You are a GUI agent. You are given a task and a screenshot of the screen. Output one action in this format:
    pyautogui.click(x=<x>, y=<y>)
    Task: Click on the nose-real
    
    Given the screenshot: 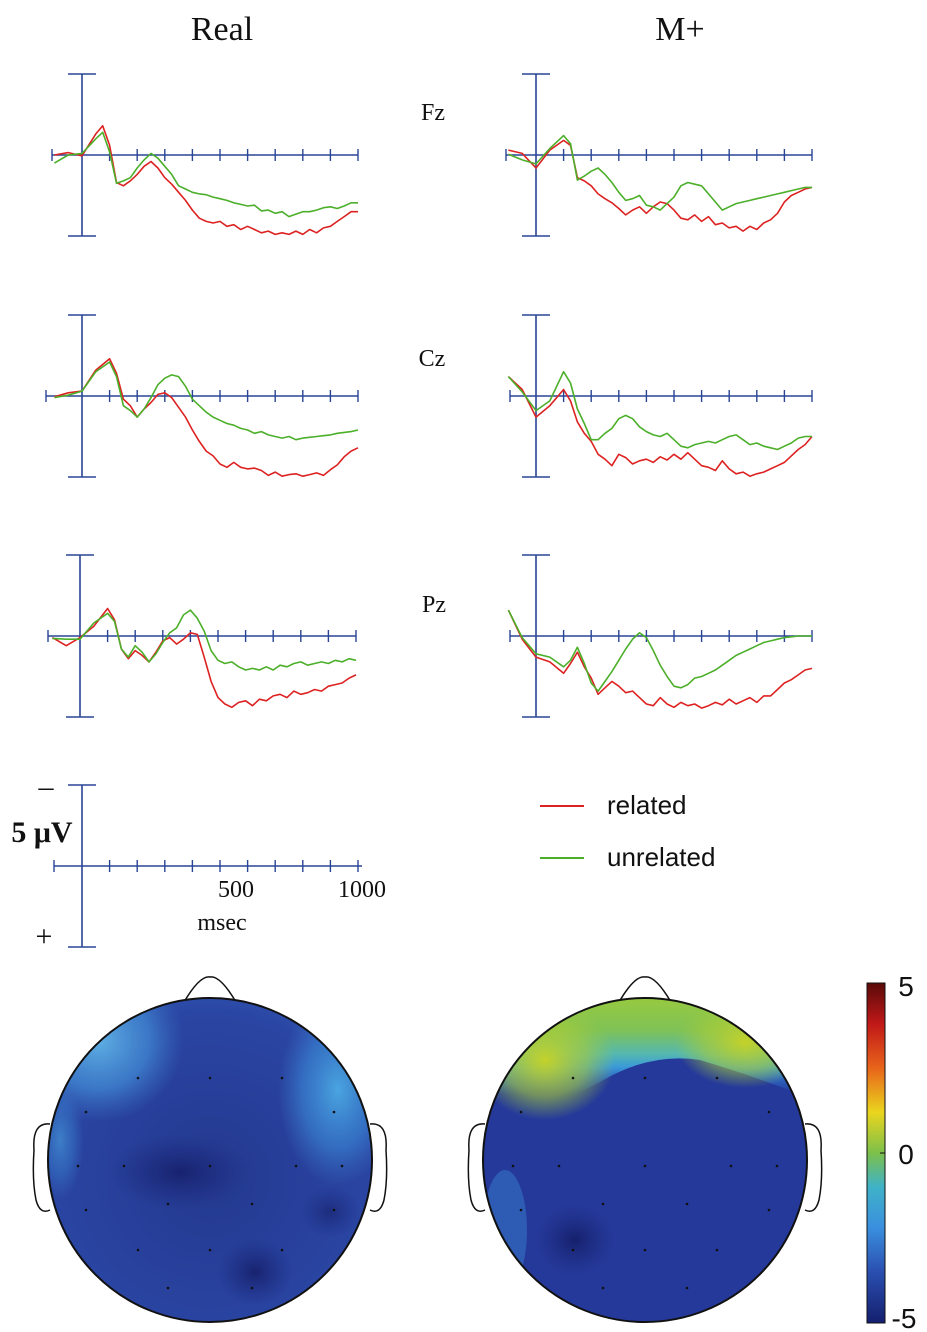 What is the action you would take?
    pyautogui.click(x=210, y=989)
    